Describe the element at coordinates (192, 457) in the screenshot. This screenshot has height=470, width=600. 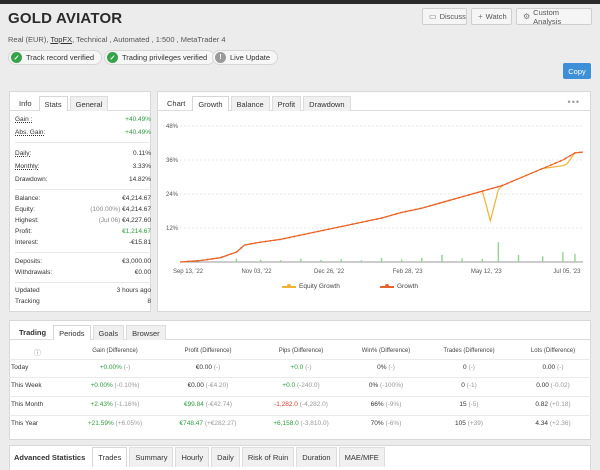
I see `tab-hourly: Hourly` at that location.